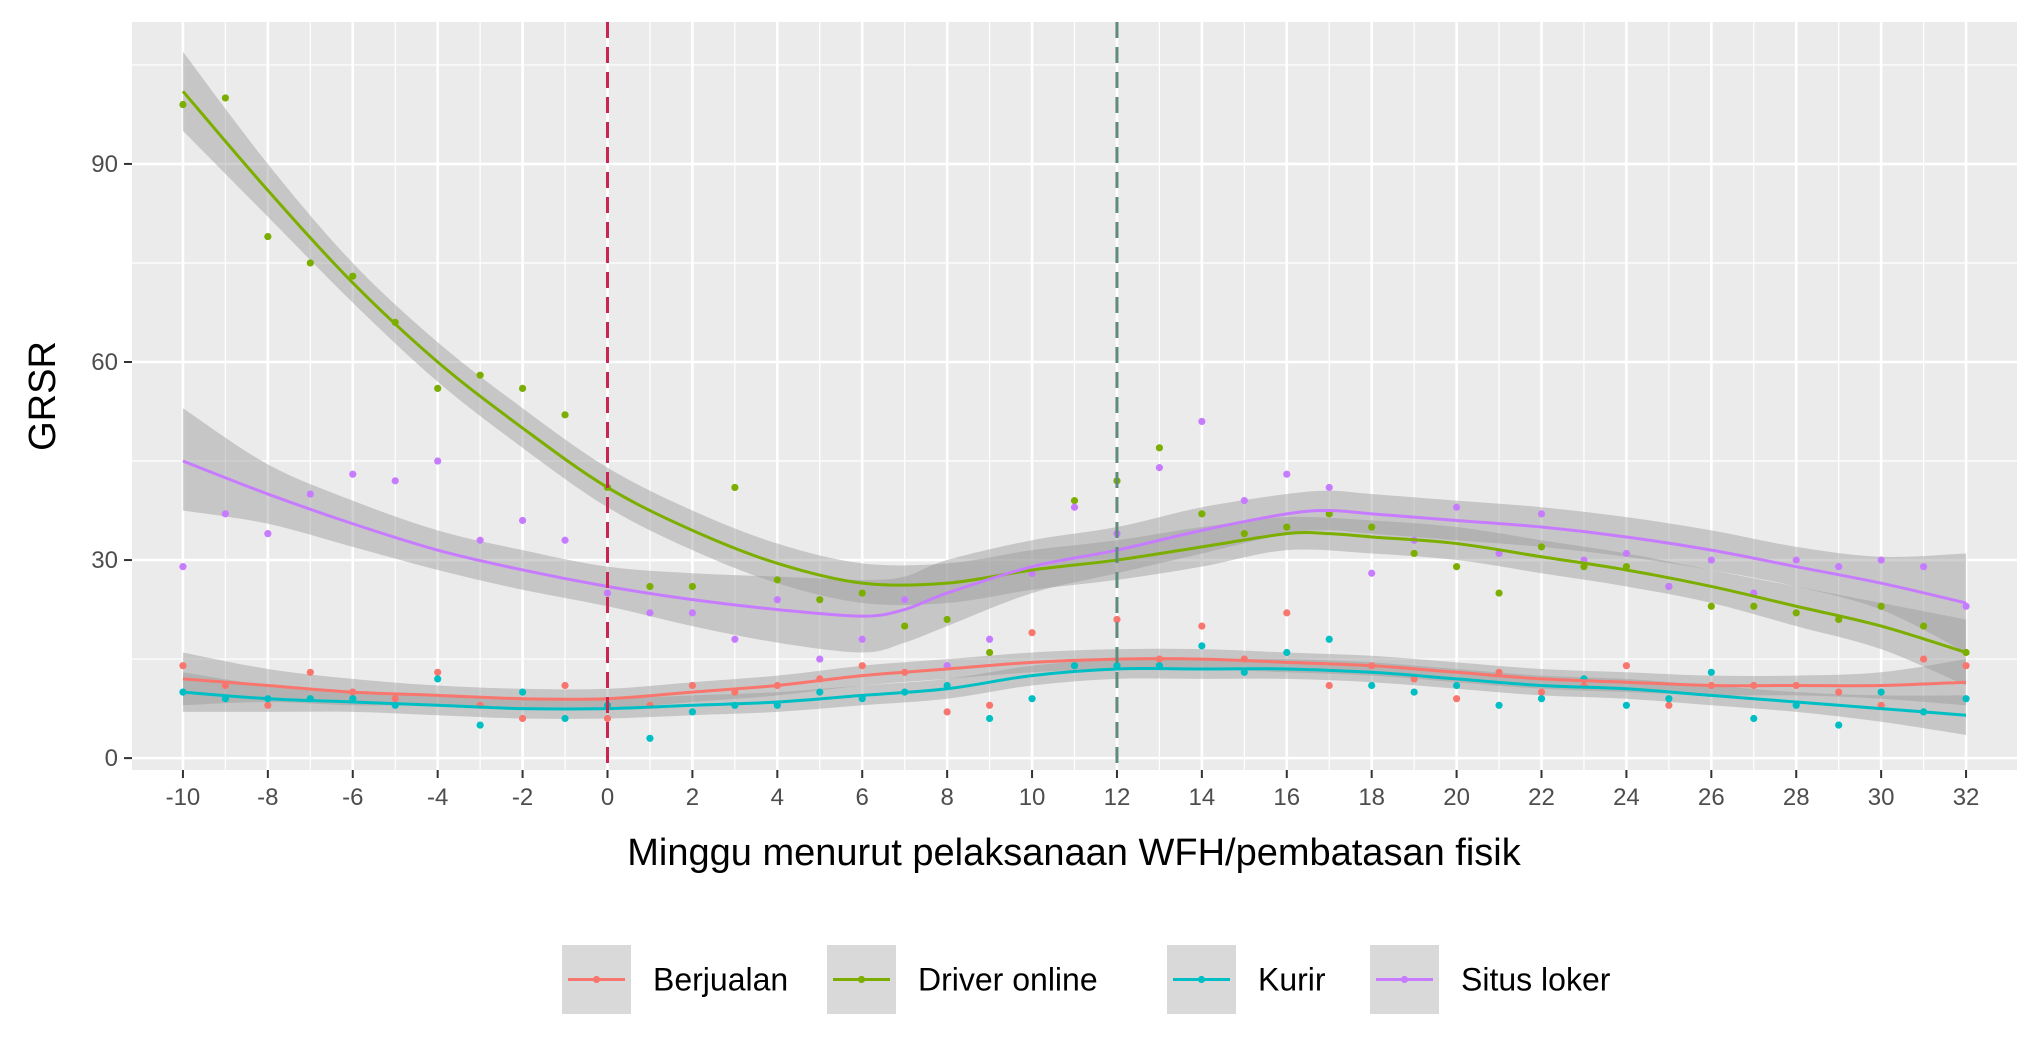 Image resolution: width=2037 pixels, height=1059 pixels. I want to click on x-tick-label: 26, so click(1711, 797).